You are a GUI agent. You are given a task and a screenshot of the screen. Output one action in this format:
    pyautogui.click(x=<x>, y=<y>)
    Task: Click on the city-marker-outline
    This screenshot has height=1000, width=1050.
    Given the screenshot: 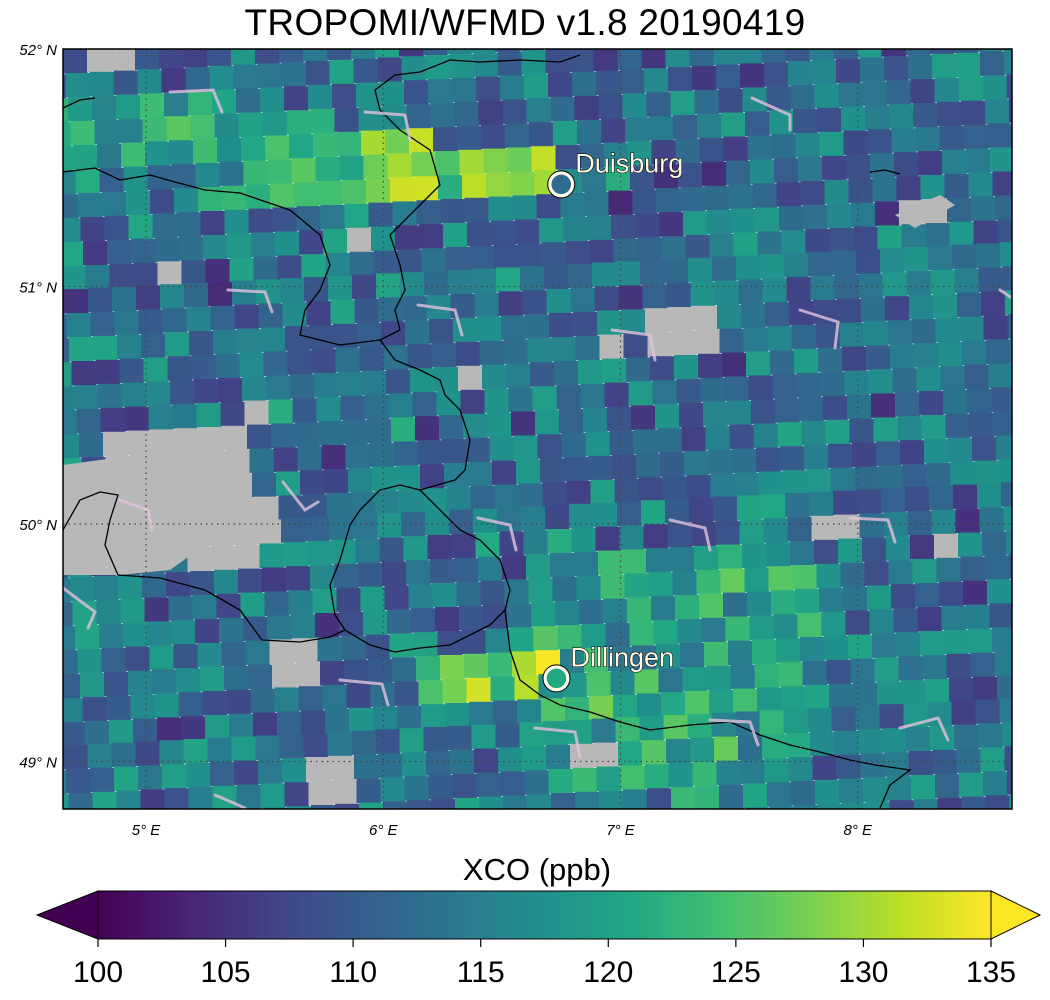 What is the action you would take?
    pyautogui.click(x=561, y=184)
    